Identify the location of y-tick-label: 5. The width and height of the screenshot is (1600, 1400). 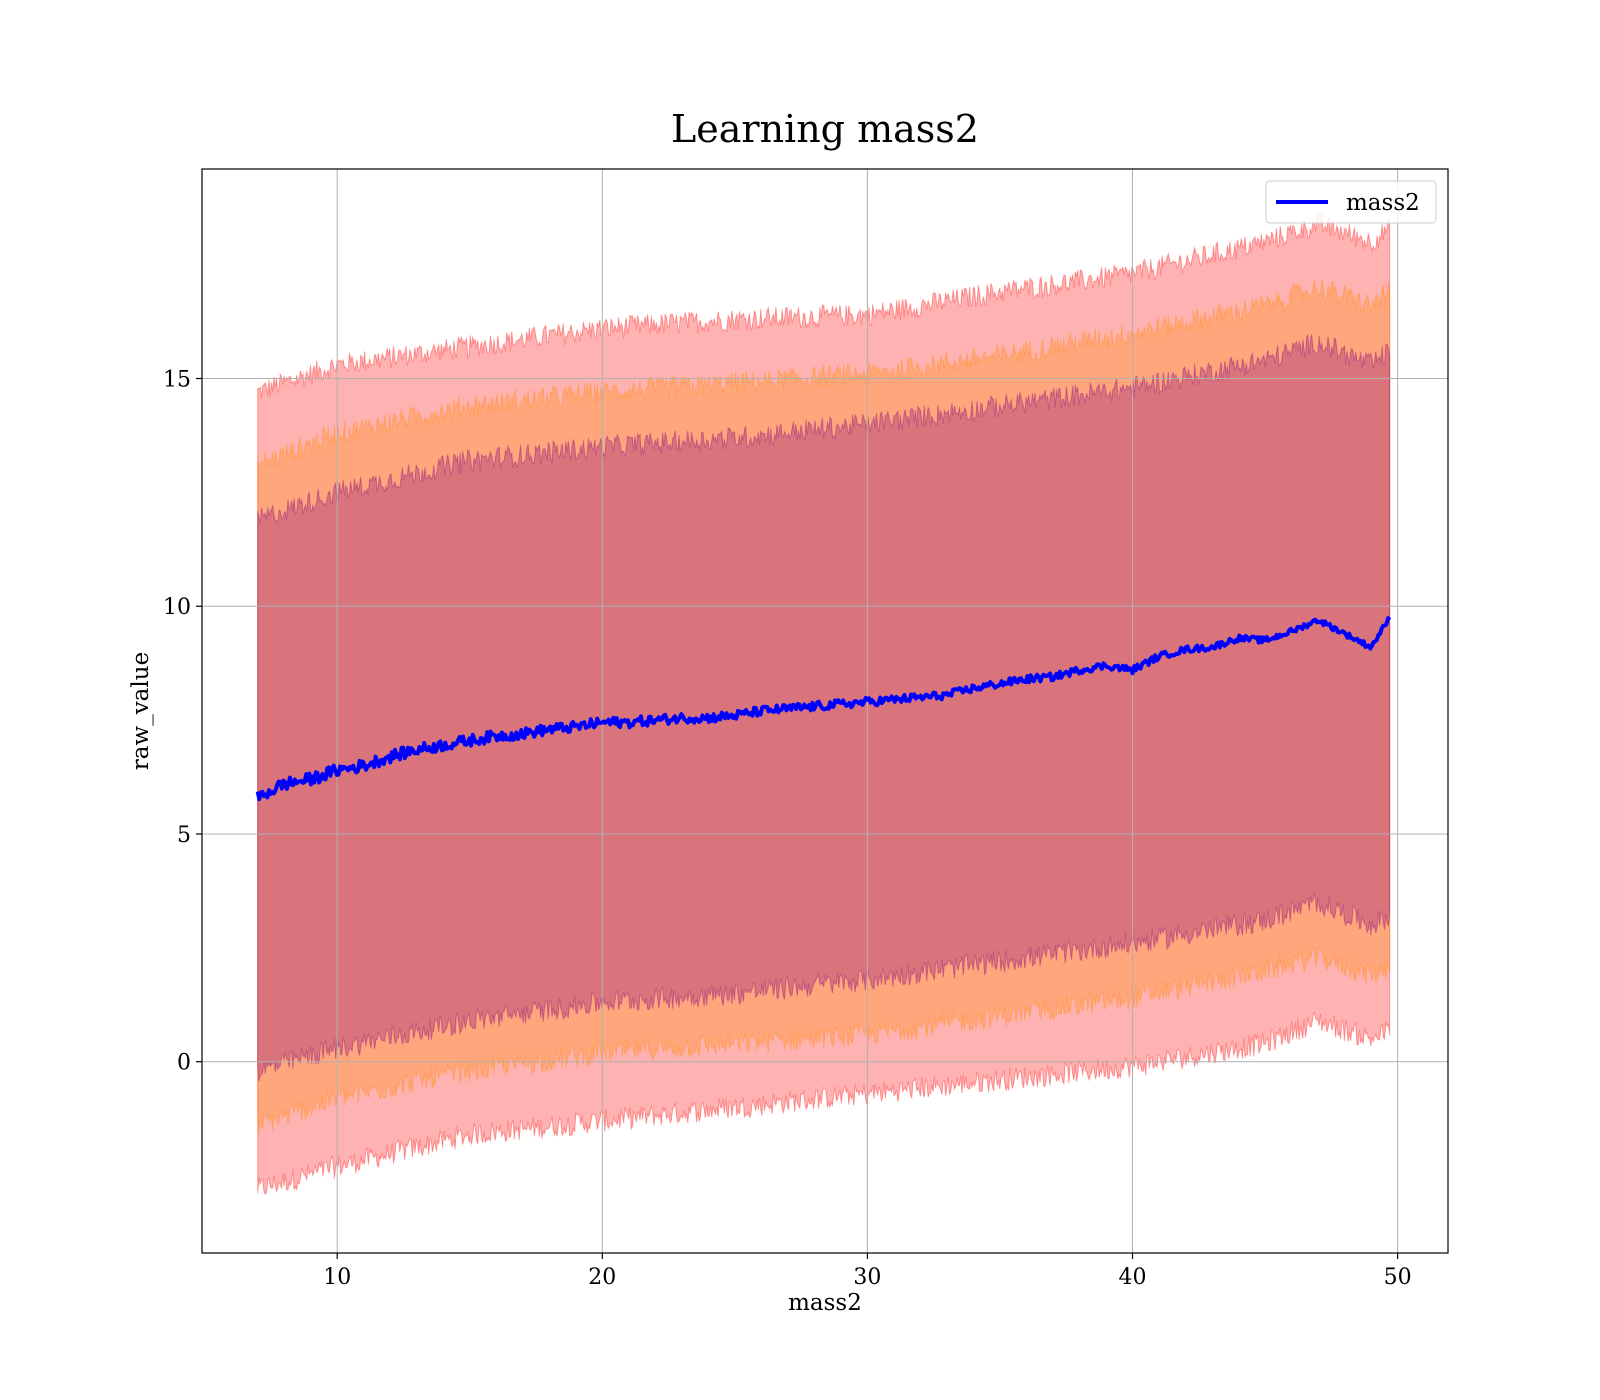
(184, 835).